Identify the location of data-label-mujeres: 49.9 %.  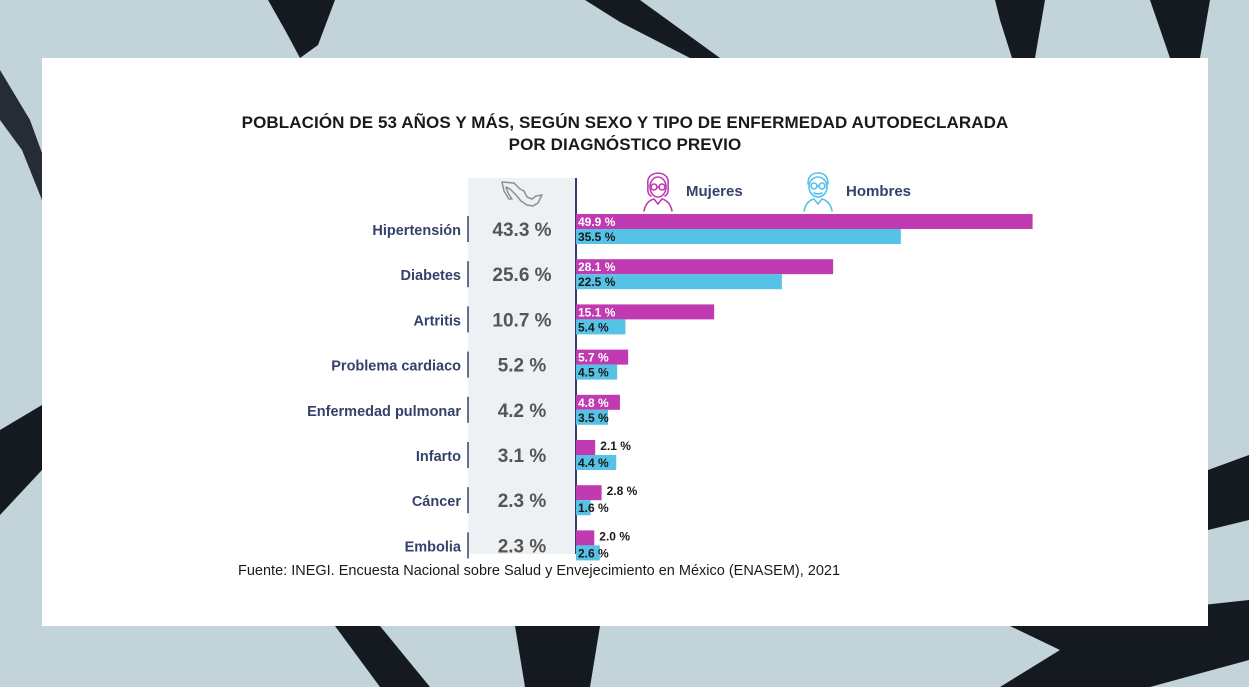
(597, 222).